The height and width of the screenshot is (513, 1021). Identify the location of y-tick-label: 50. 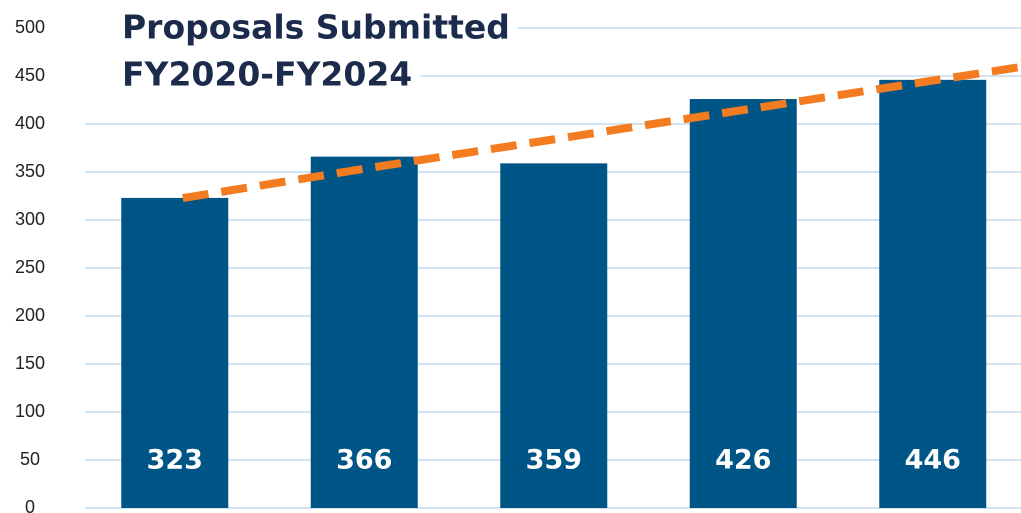
(30, 459).